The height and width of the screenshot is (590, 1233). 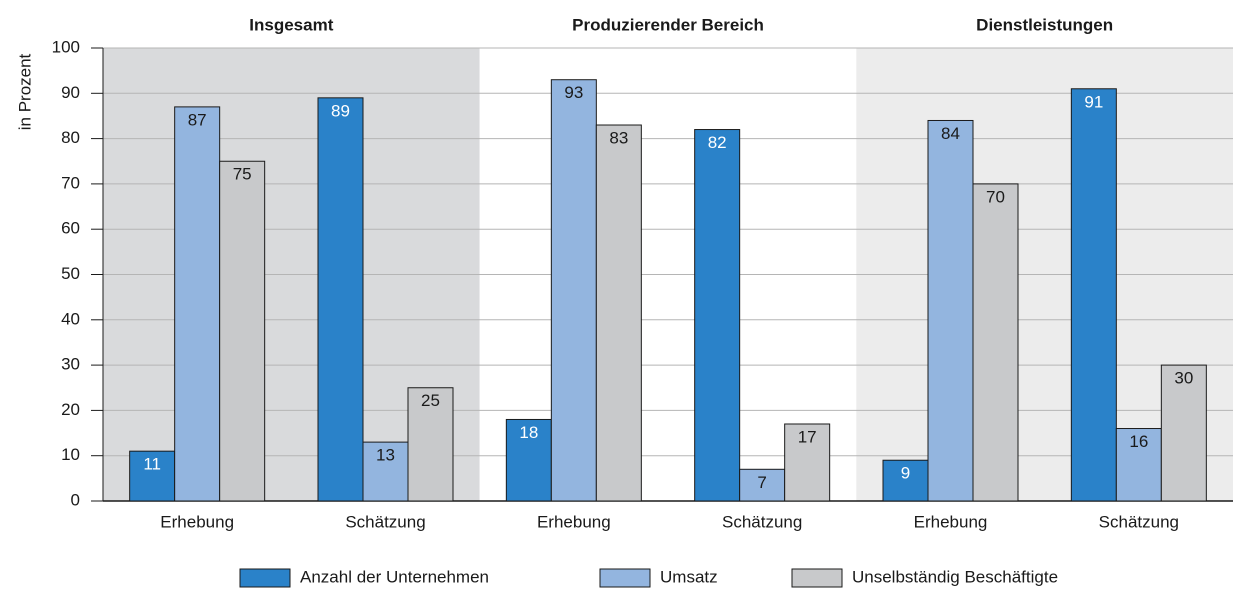 What do you see at coordinates (70, 318) in the screenshot?
I see `y-tick-label: 40` at bounding box center [70, 318].